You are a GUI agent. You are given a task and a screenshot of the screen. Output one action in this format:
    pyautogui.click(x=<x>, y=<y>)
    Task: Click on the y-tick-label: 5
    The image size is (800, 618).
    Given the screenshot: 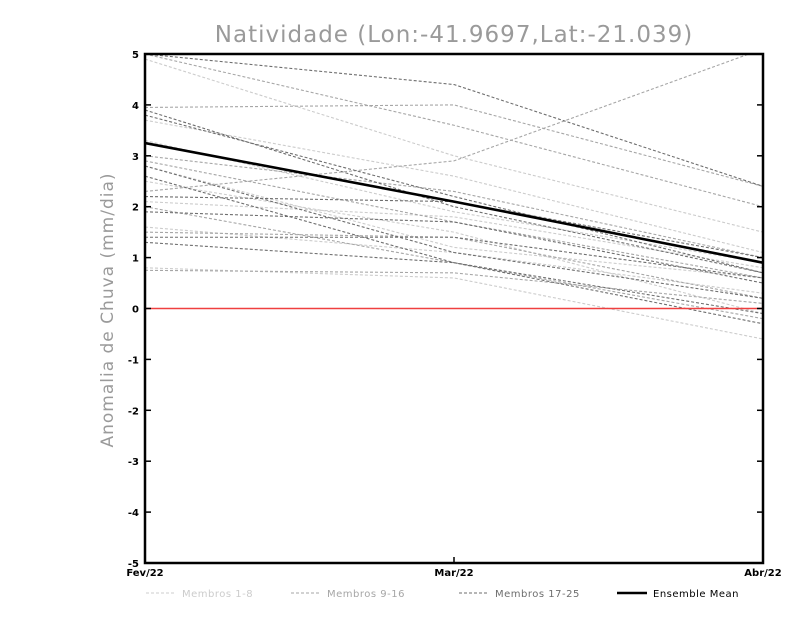 What is the action you would take?
    pyautogui.click(x=135, y=55)
    